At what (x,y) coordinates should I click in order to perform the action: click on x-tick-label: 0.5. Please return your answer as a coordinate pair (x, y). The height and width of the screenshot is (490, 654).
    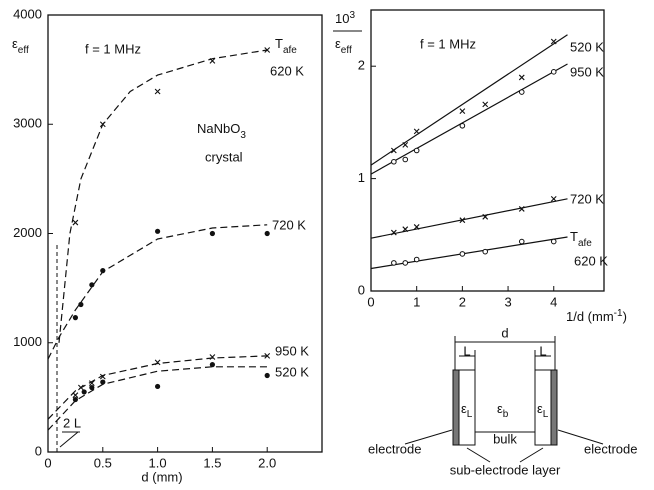
    Looking at the image, I should click on (103, 462).